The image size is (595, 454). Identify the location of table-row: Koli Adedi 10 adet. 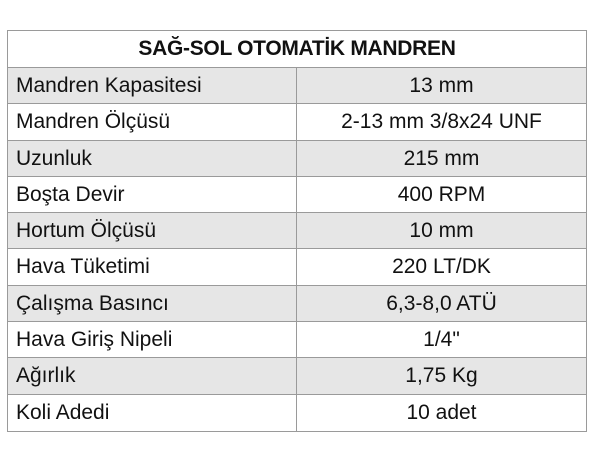
(297, 412).